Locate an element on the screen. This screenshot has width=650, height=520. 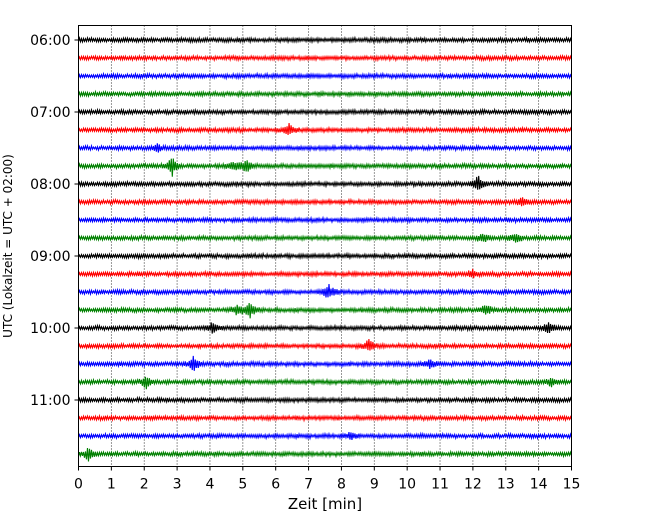
x-tick-label: 6 is located at coordinates (275, 485).